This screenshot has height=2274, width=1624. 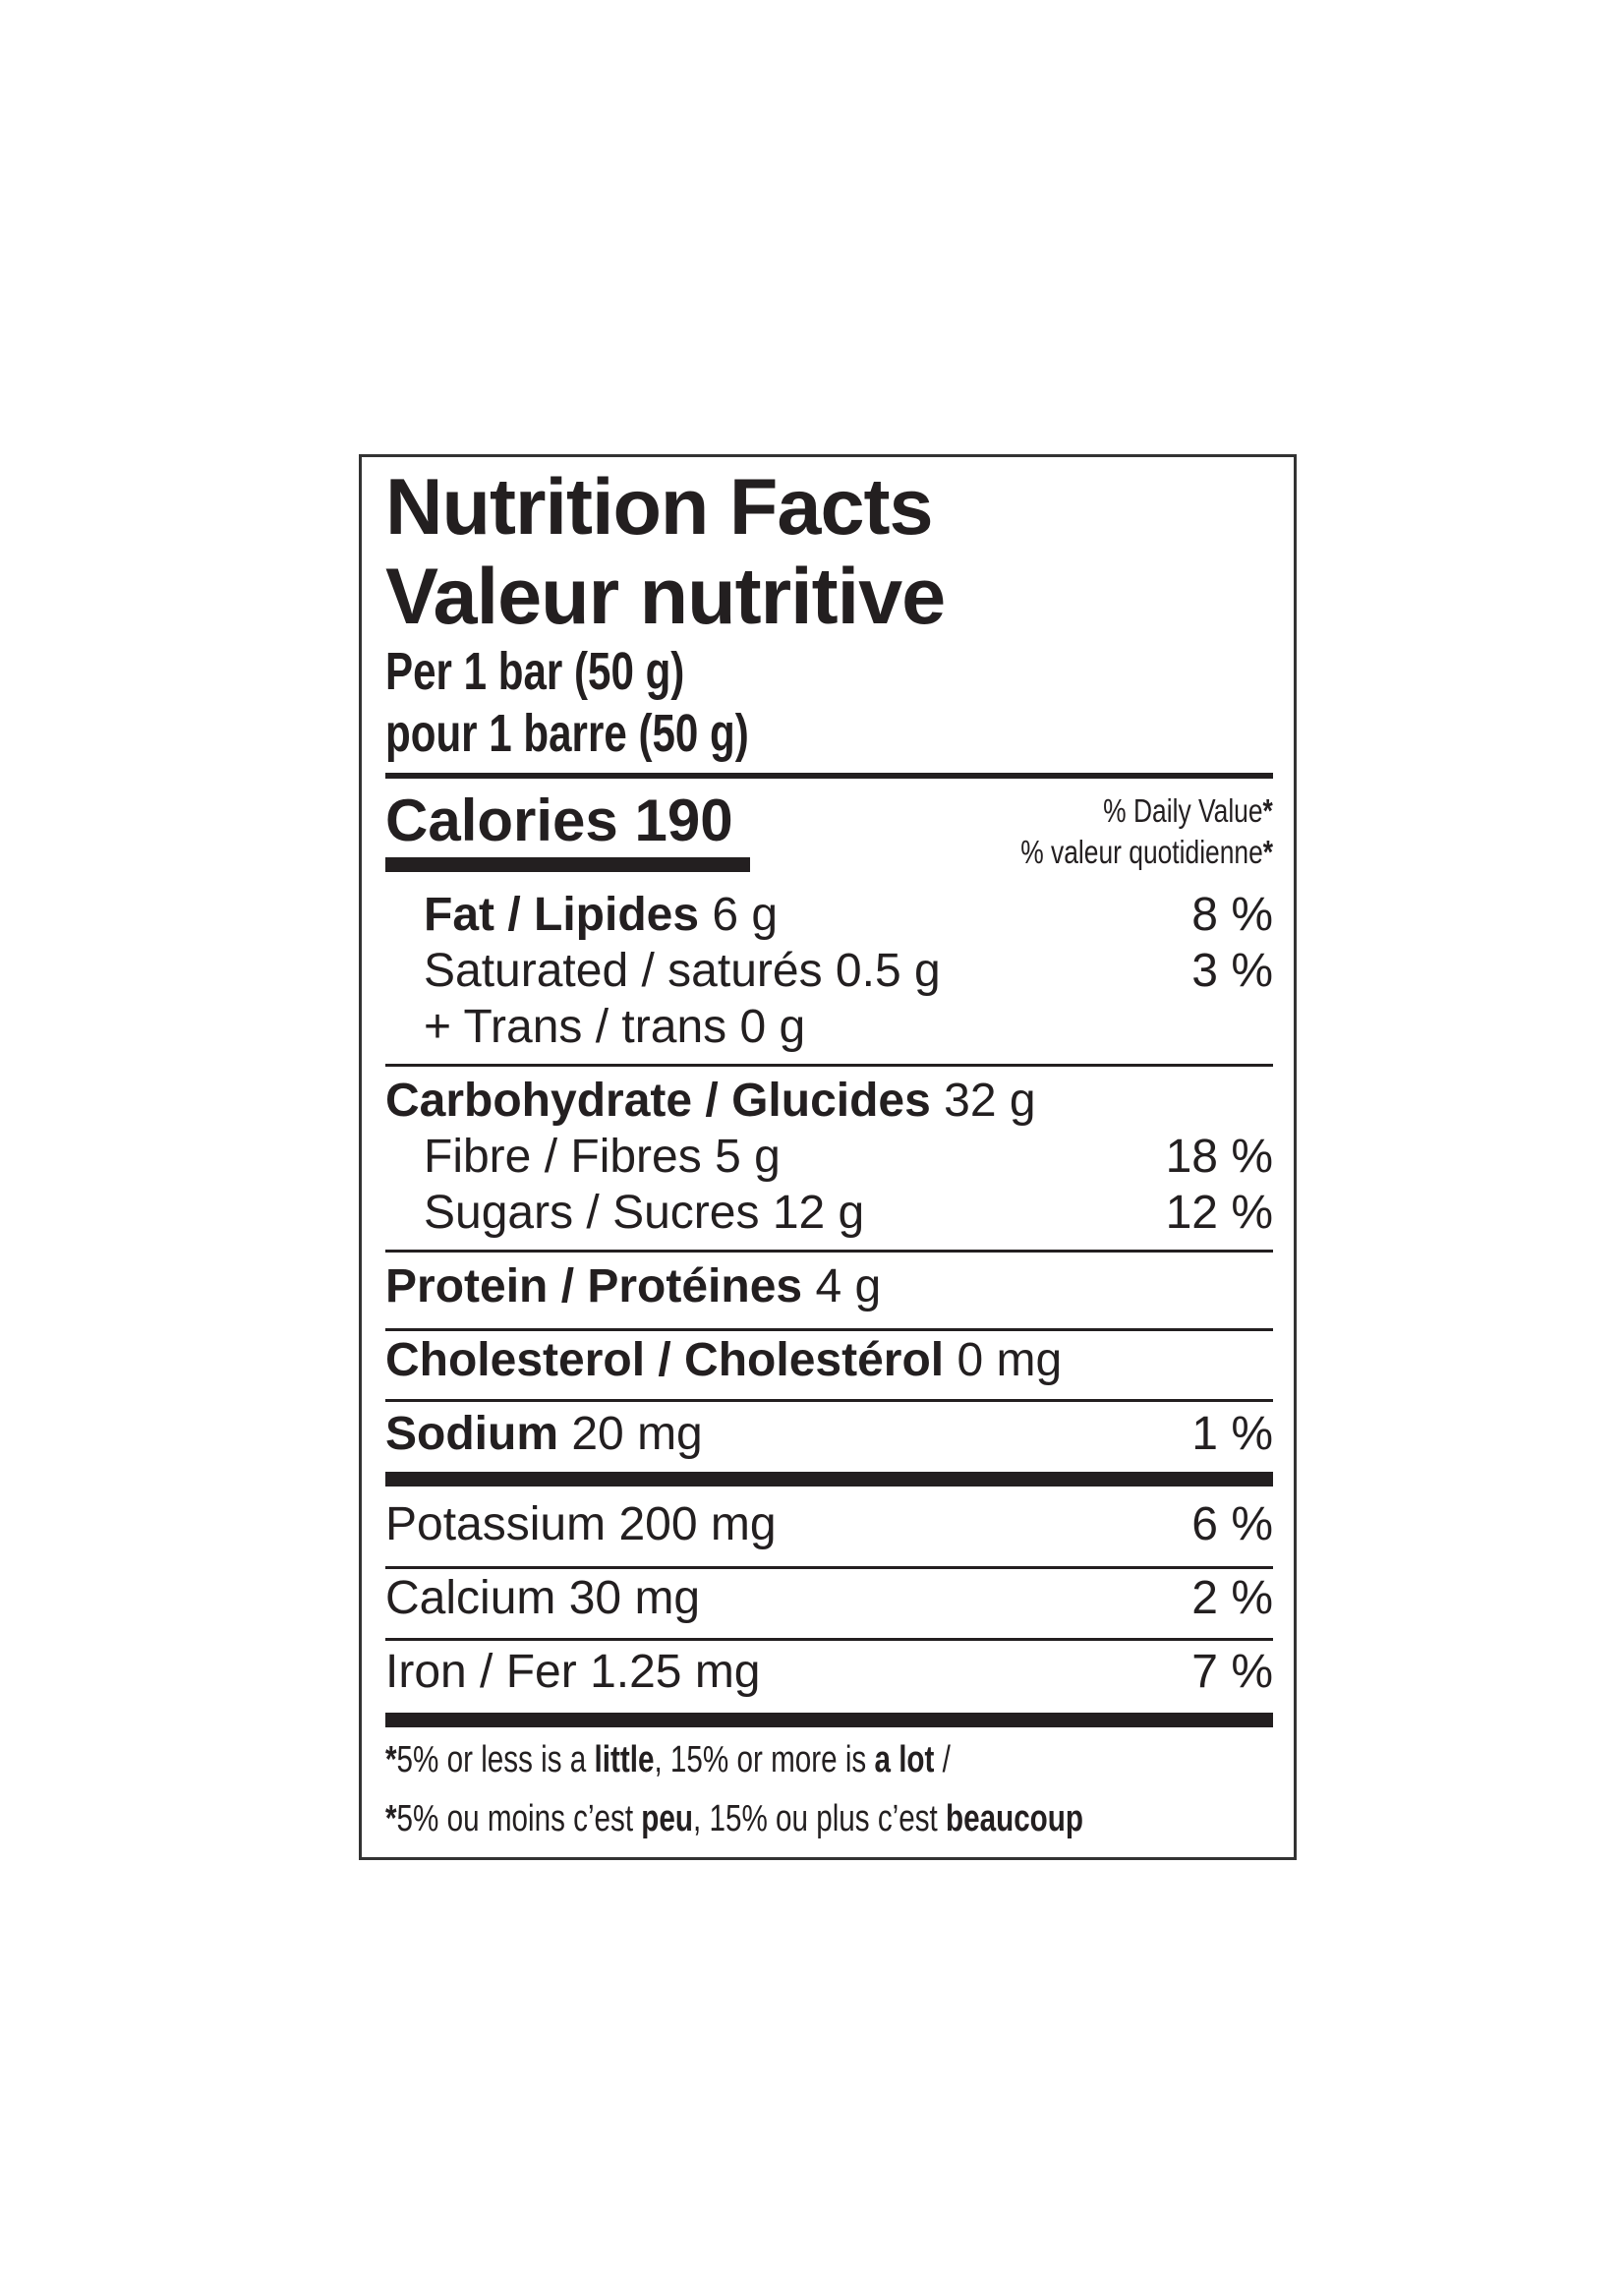 I want to click on nutrient-row-cholesterol: Cholesterol / Cholestérol 0 mg, so click(x=724, y=1360).